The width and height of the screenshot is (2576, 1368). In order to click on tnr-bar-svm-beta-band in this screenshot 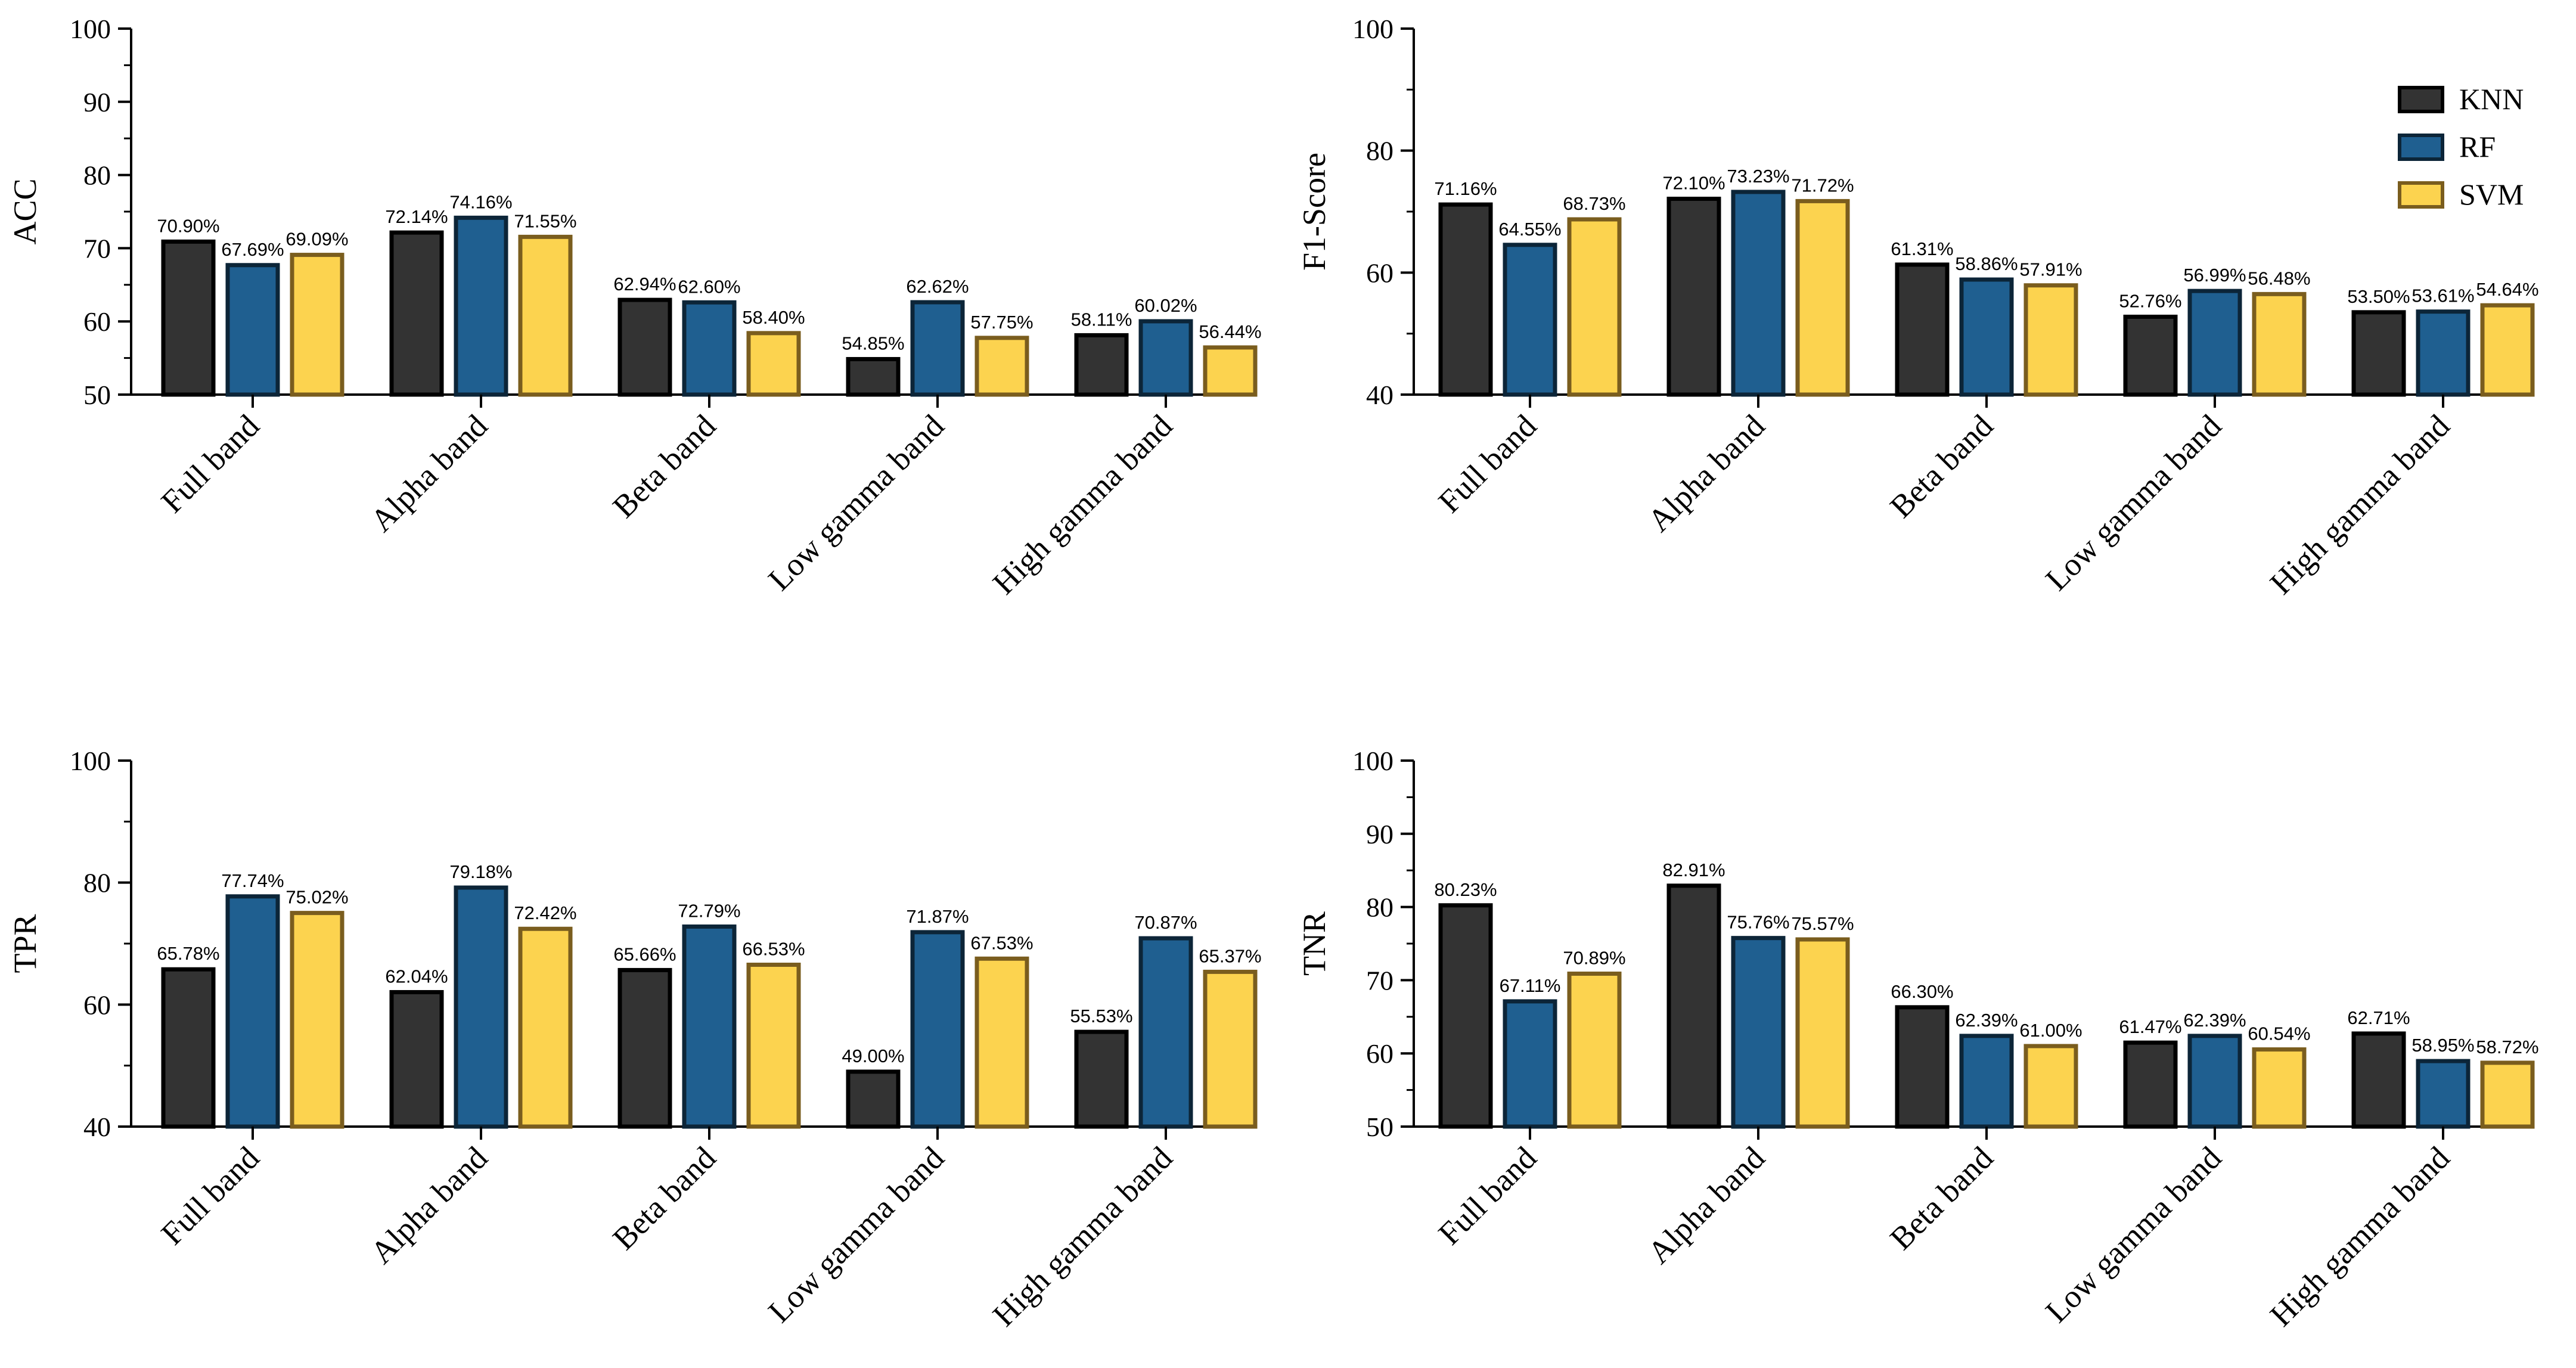, I will do `click(2051, 1086)`.